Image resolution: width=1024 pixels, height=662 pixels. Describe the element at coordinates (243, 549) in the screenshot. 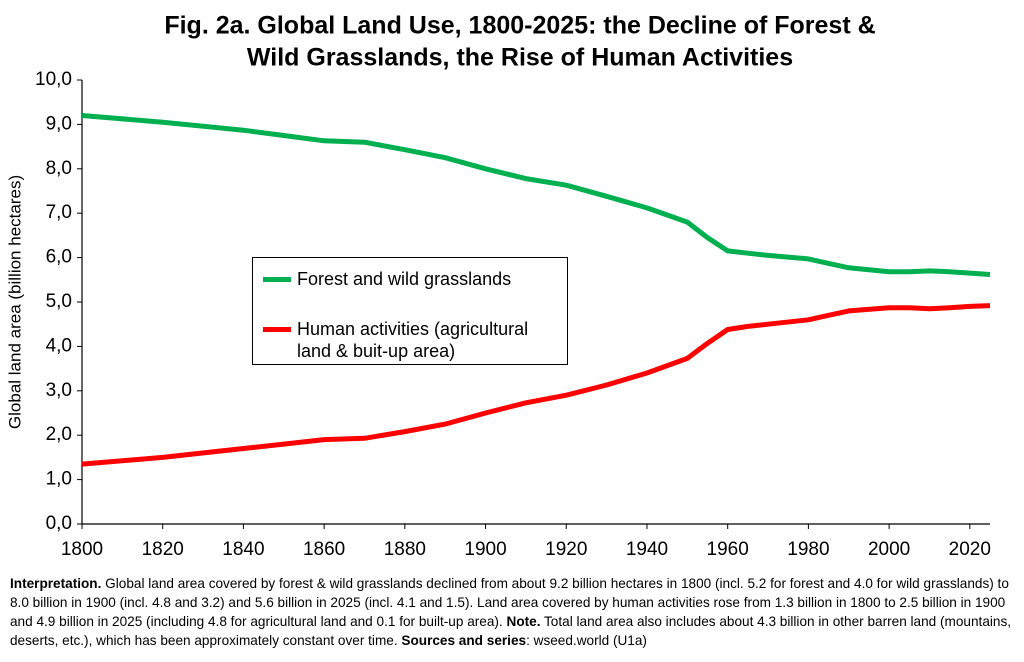

I see `x-tick-label: 1840` at that location.